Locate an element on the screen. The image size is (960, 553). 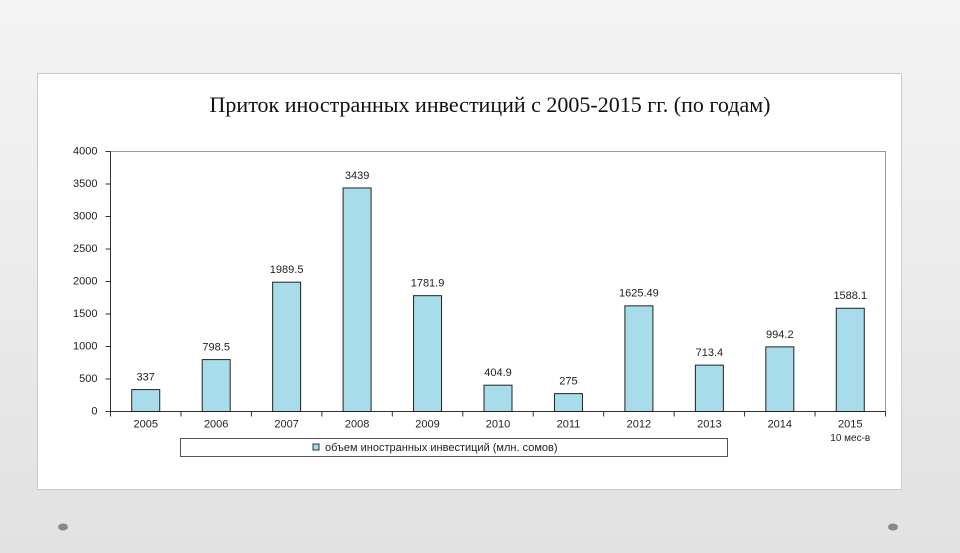
x-tick-label: 2007 is located at coordinates (286, 424).